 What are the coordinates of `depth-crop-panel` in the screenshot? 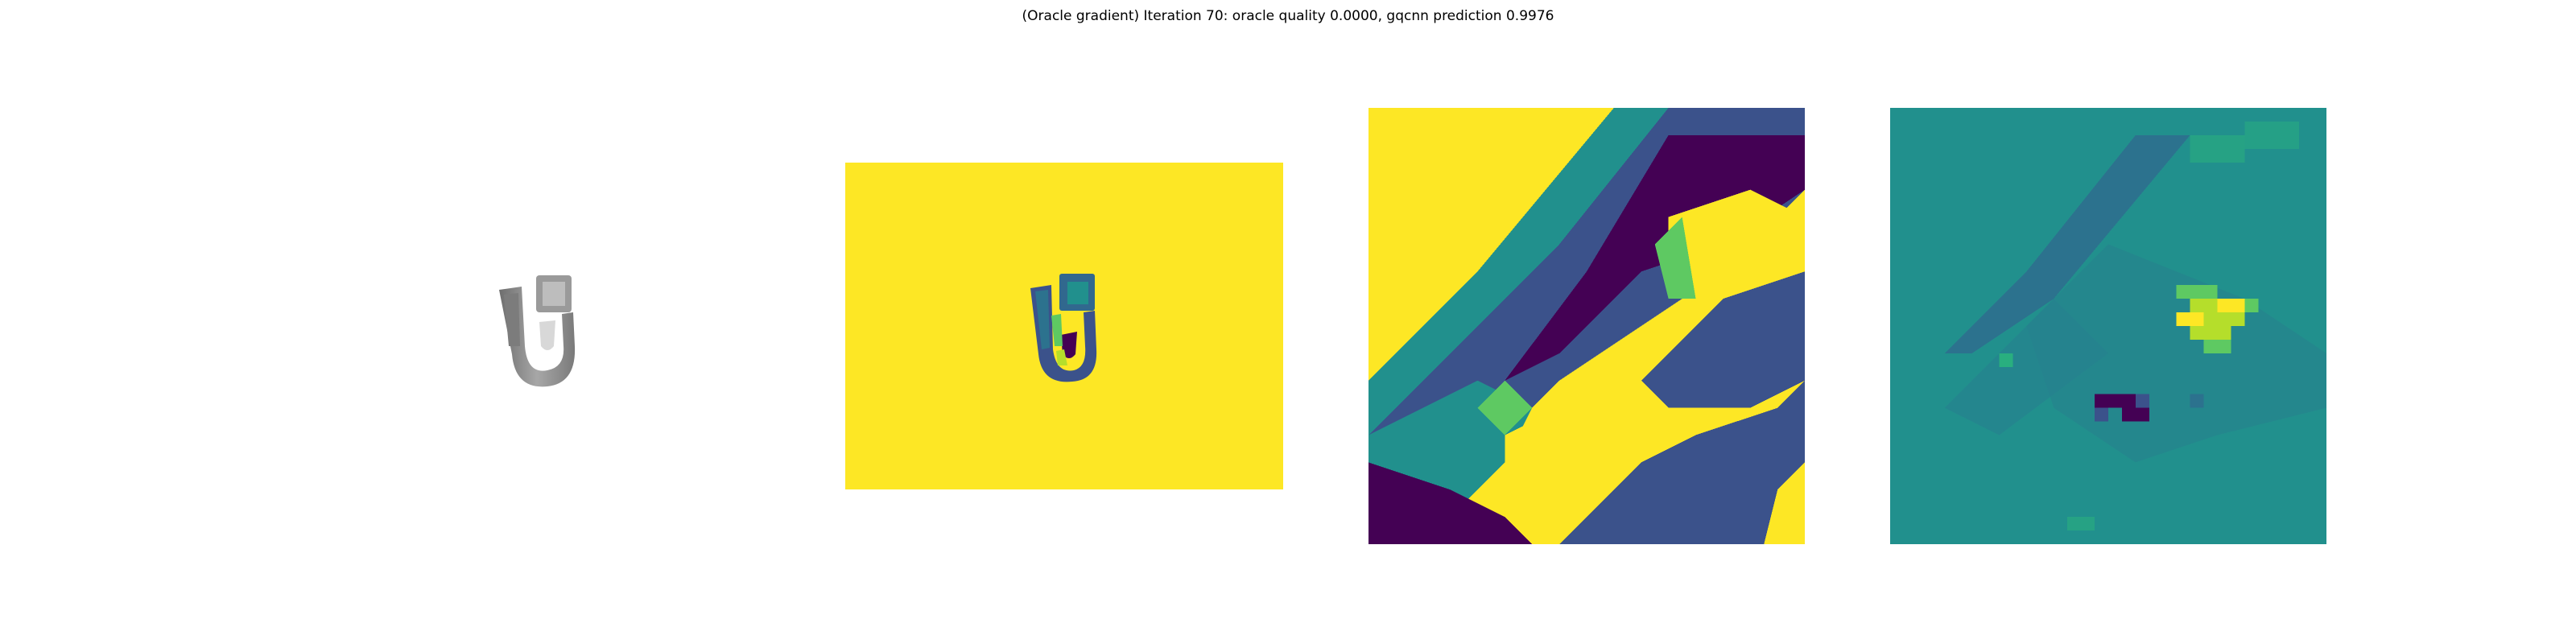 It's located at (1586, 326).